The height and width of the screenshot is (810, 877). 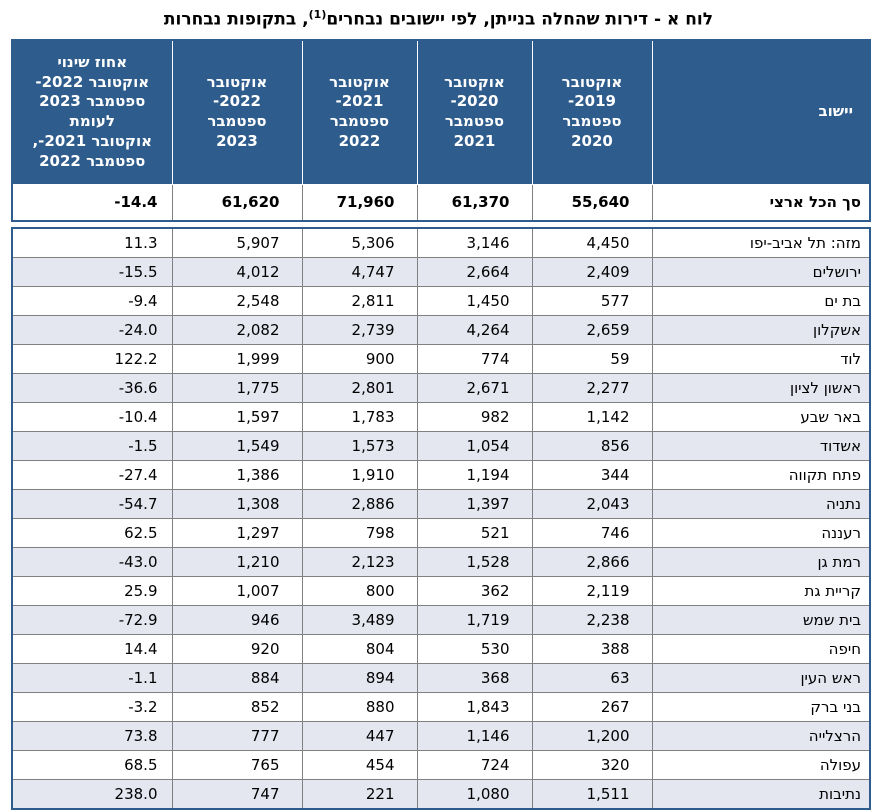 What do you see at coordinates (359, 474) in the screenshot?
I see `value-cell: 1,910` at bounding box center [359, 474].